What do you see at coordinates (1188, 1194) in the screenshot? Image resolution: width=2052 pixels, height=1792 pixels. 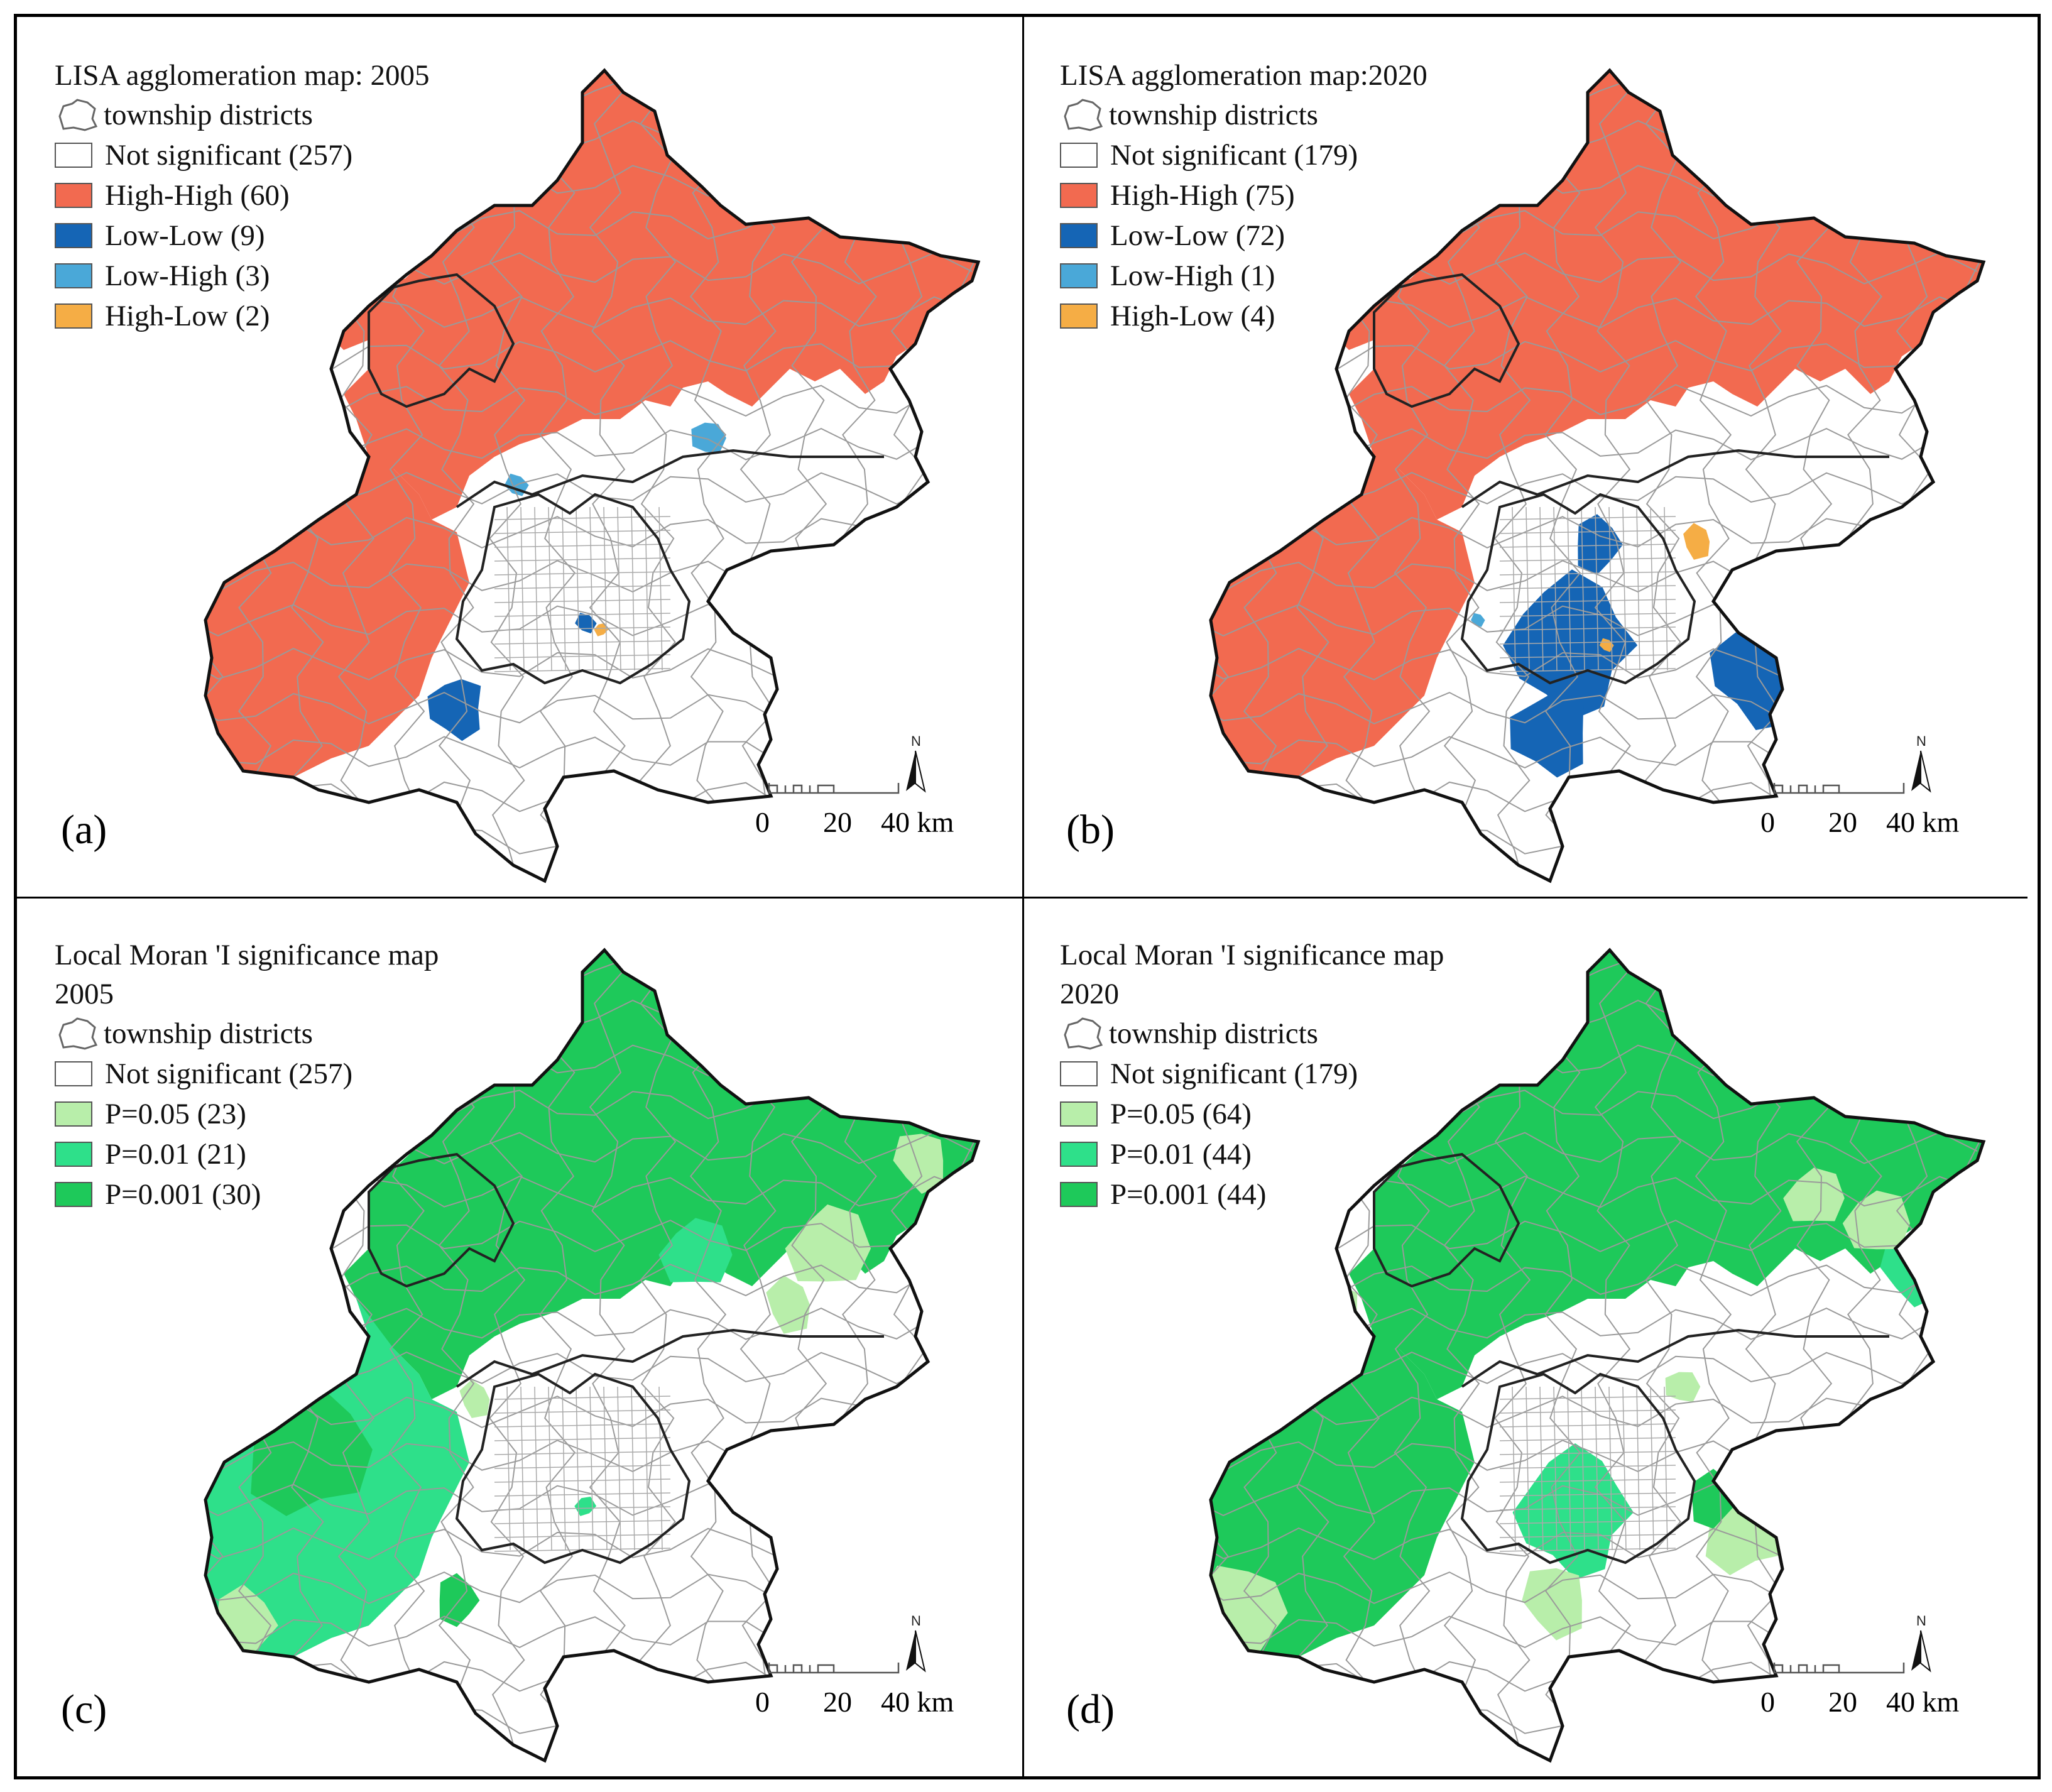 I see `legend-label: P=0.001 (44)` at bounding box center [1188, 1194].